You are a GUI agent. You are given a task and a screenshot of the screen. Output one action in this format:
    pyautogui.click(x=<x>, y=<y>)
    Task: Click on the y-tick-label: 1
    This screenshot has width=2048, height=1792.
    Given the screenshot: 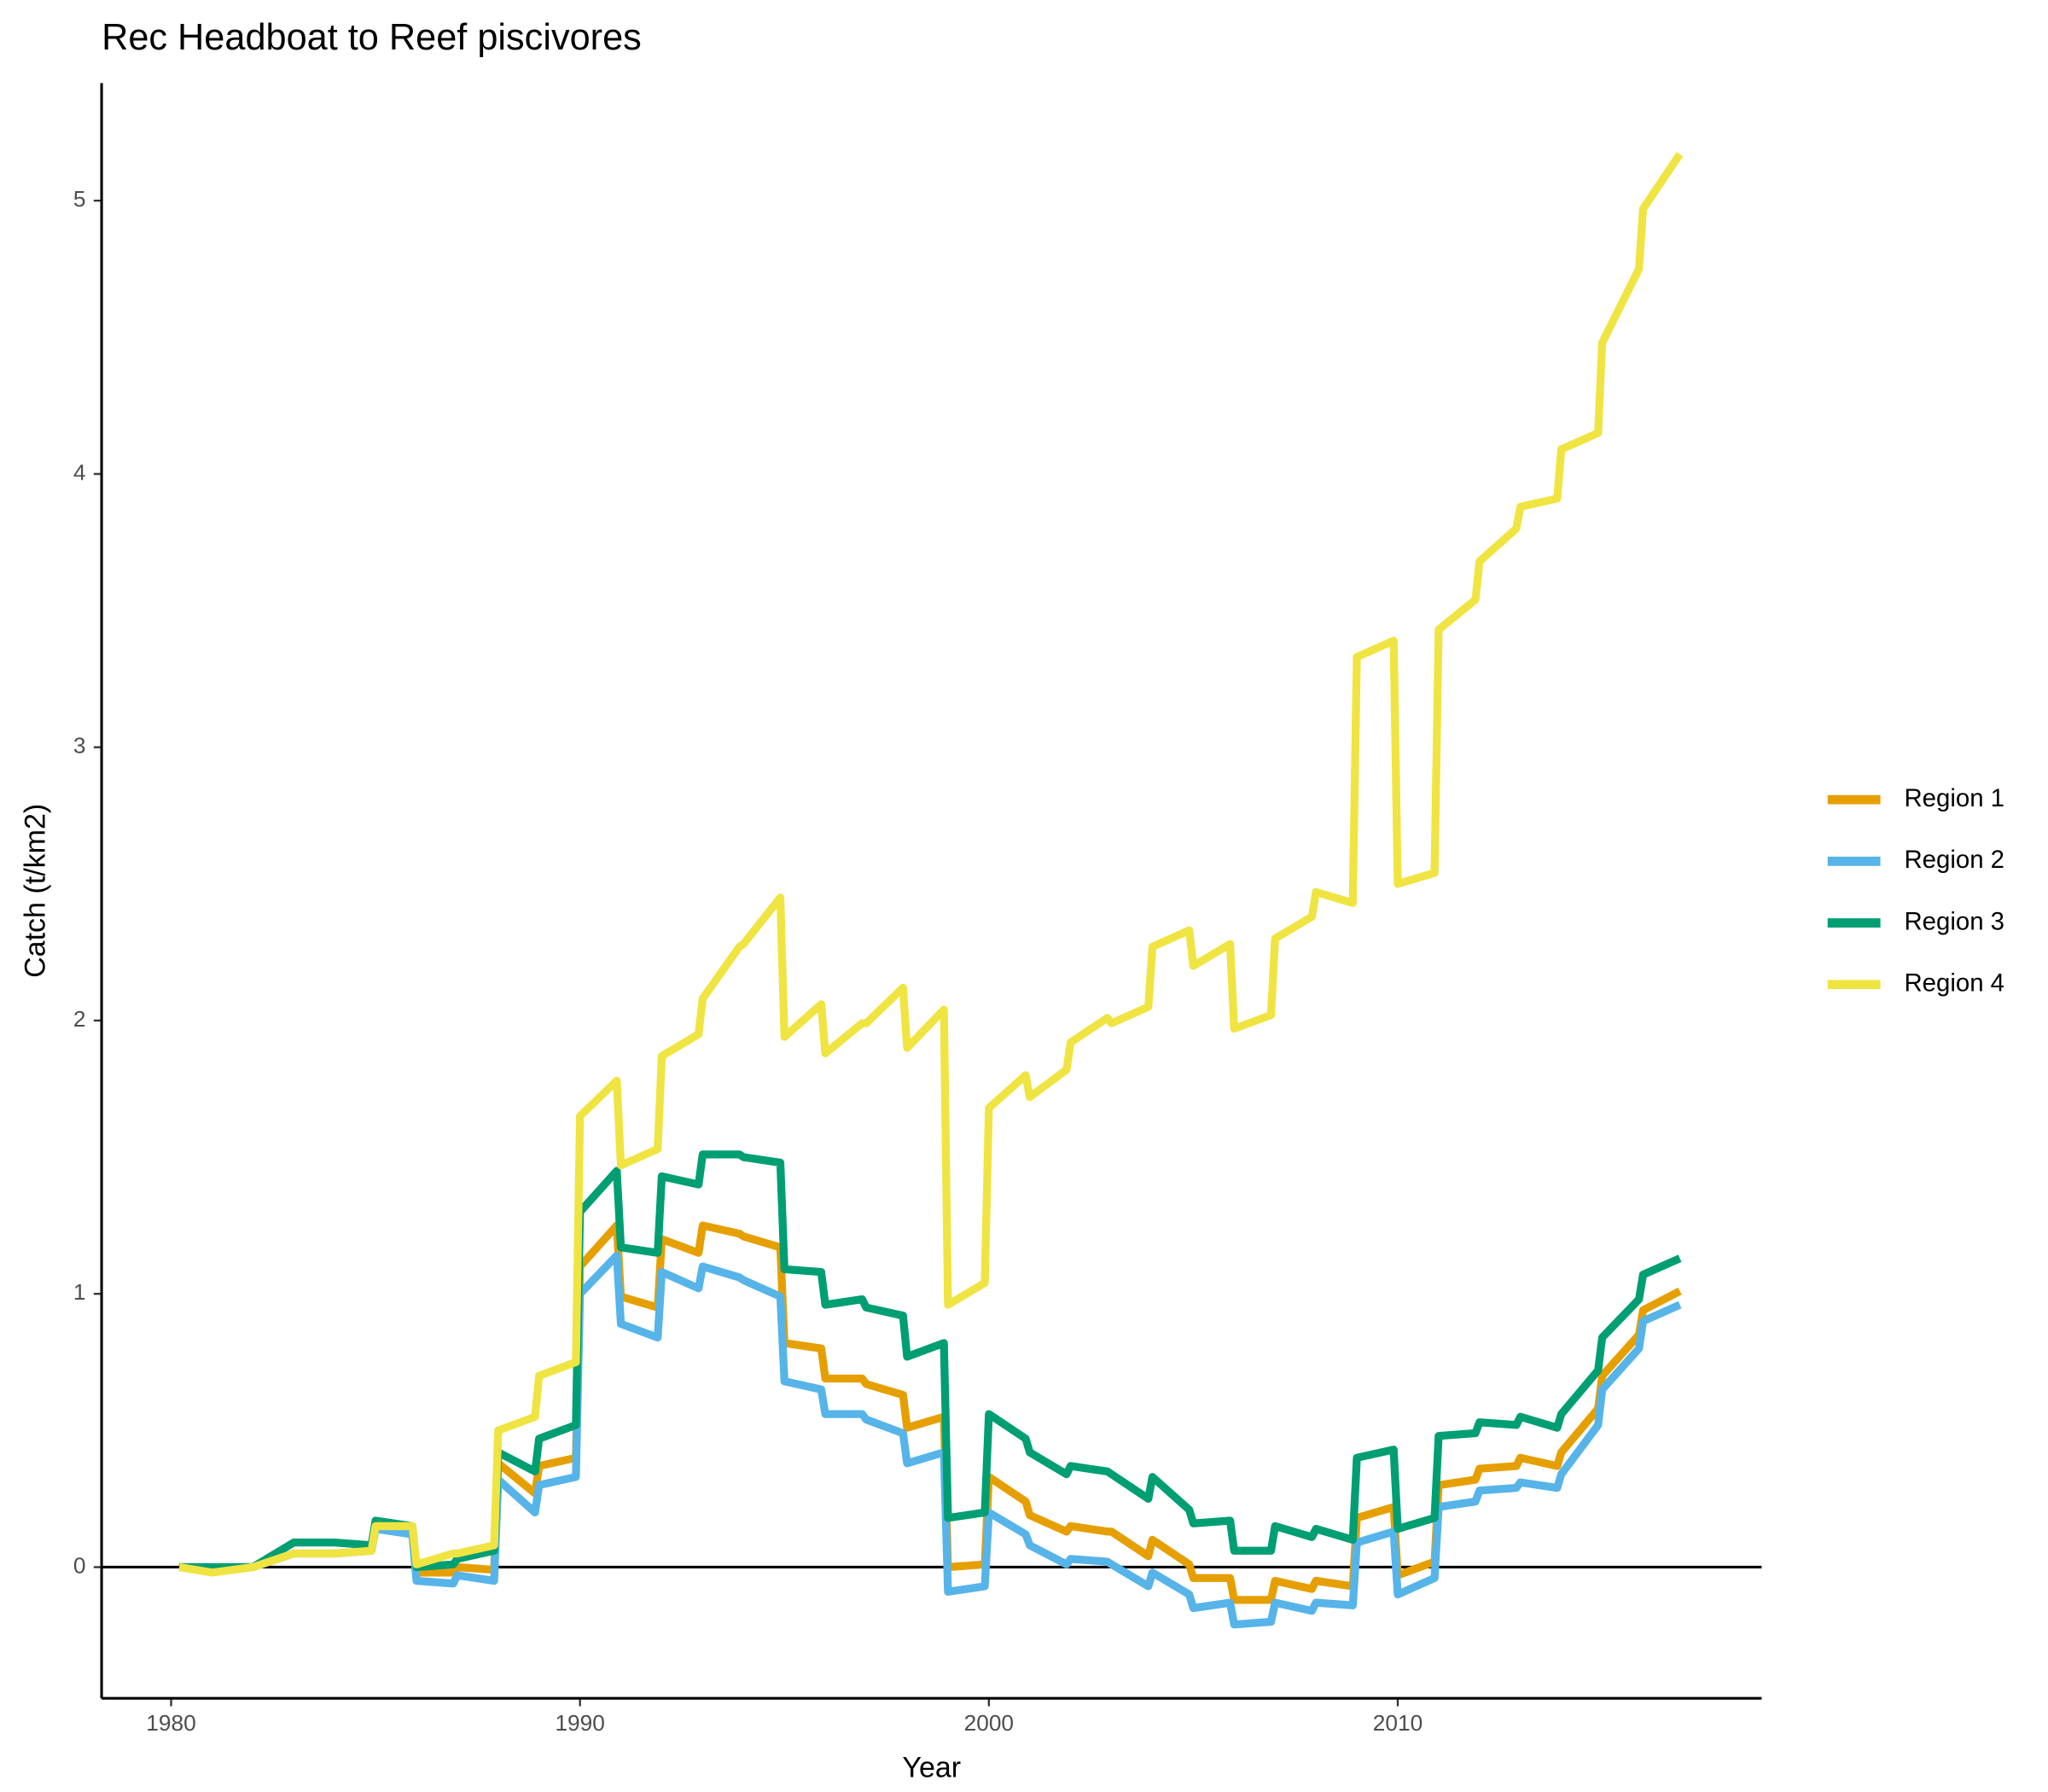 What is the action you would take?
    pyautogui.click(x=79, y=1292)
    